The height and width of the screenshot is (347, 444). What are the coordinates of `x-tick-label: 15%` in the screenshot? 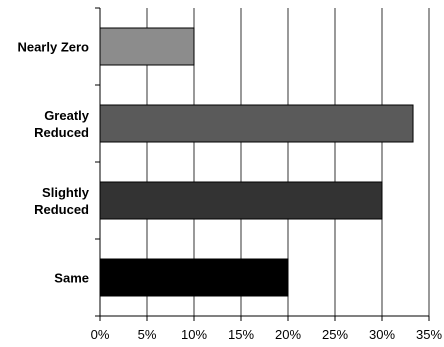 It's located at (241, 334).